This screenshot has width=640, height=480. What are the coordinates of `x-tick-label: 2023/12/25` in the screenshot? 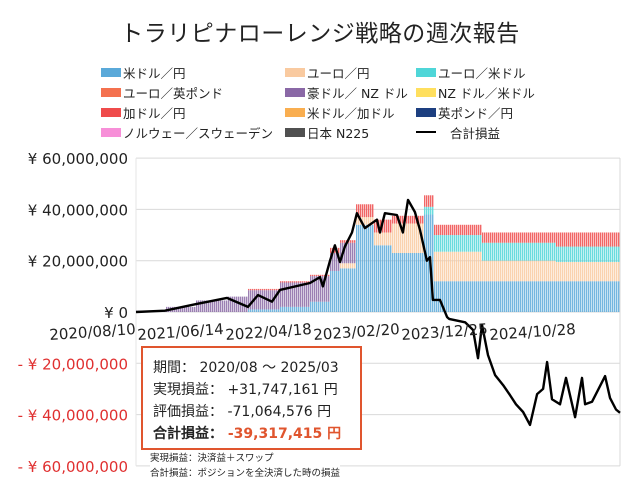 It's located at (445, 332).